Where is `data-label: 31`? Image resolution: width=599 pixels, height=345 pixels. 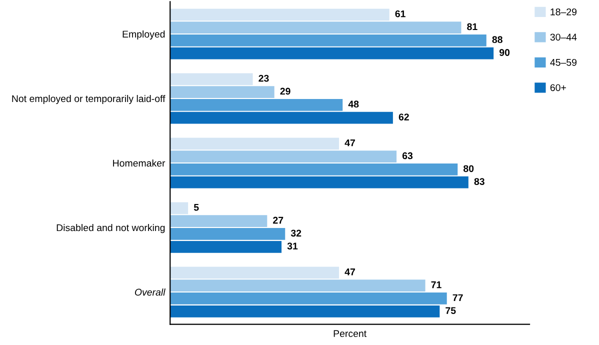 data-label: 31 is located at coordinates (292, 246).